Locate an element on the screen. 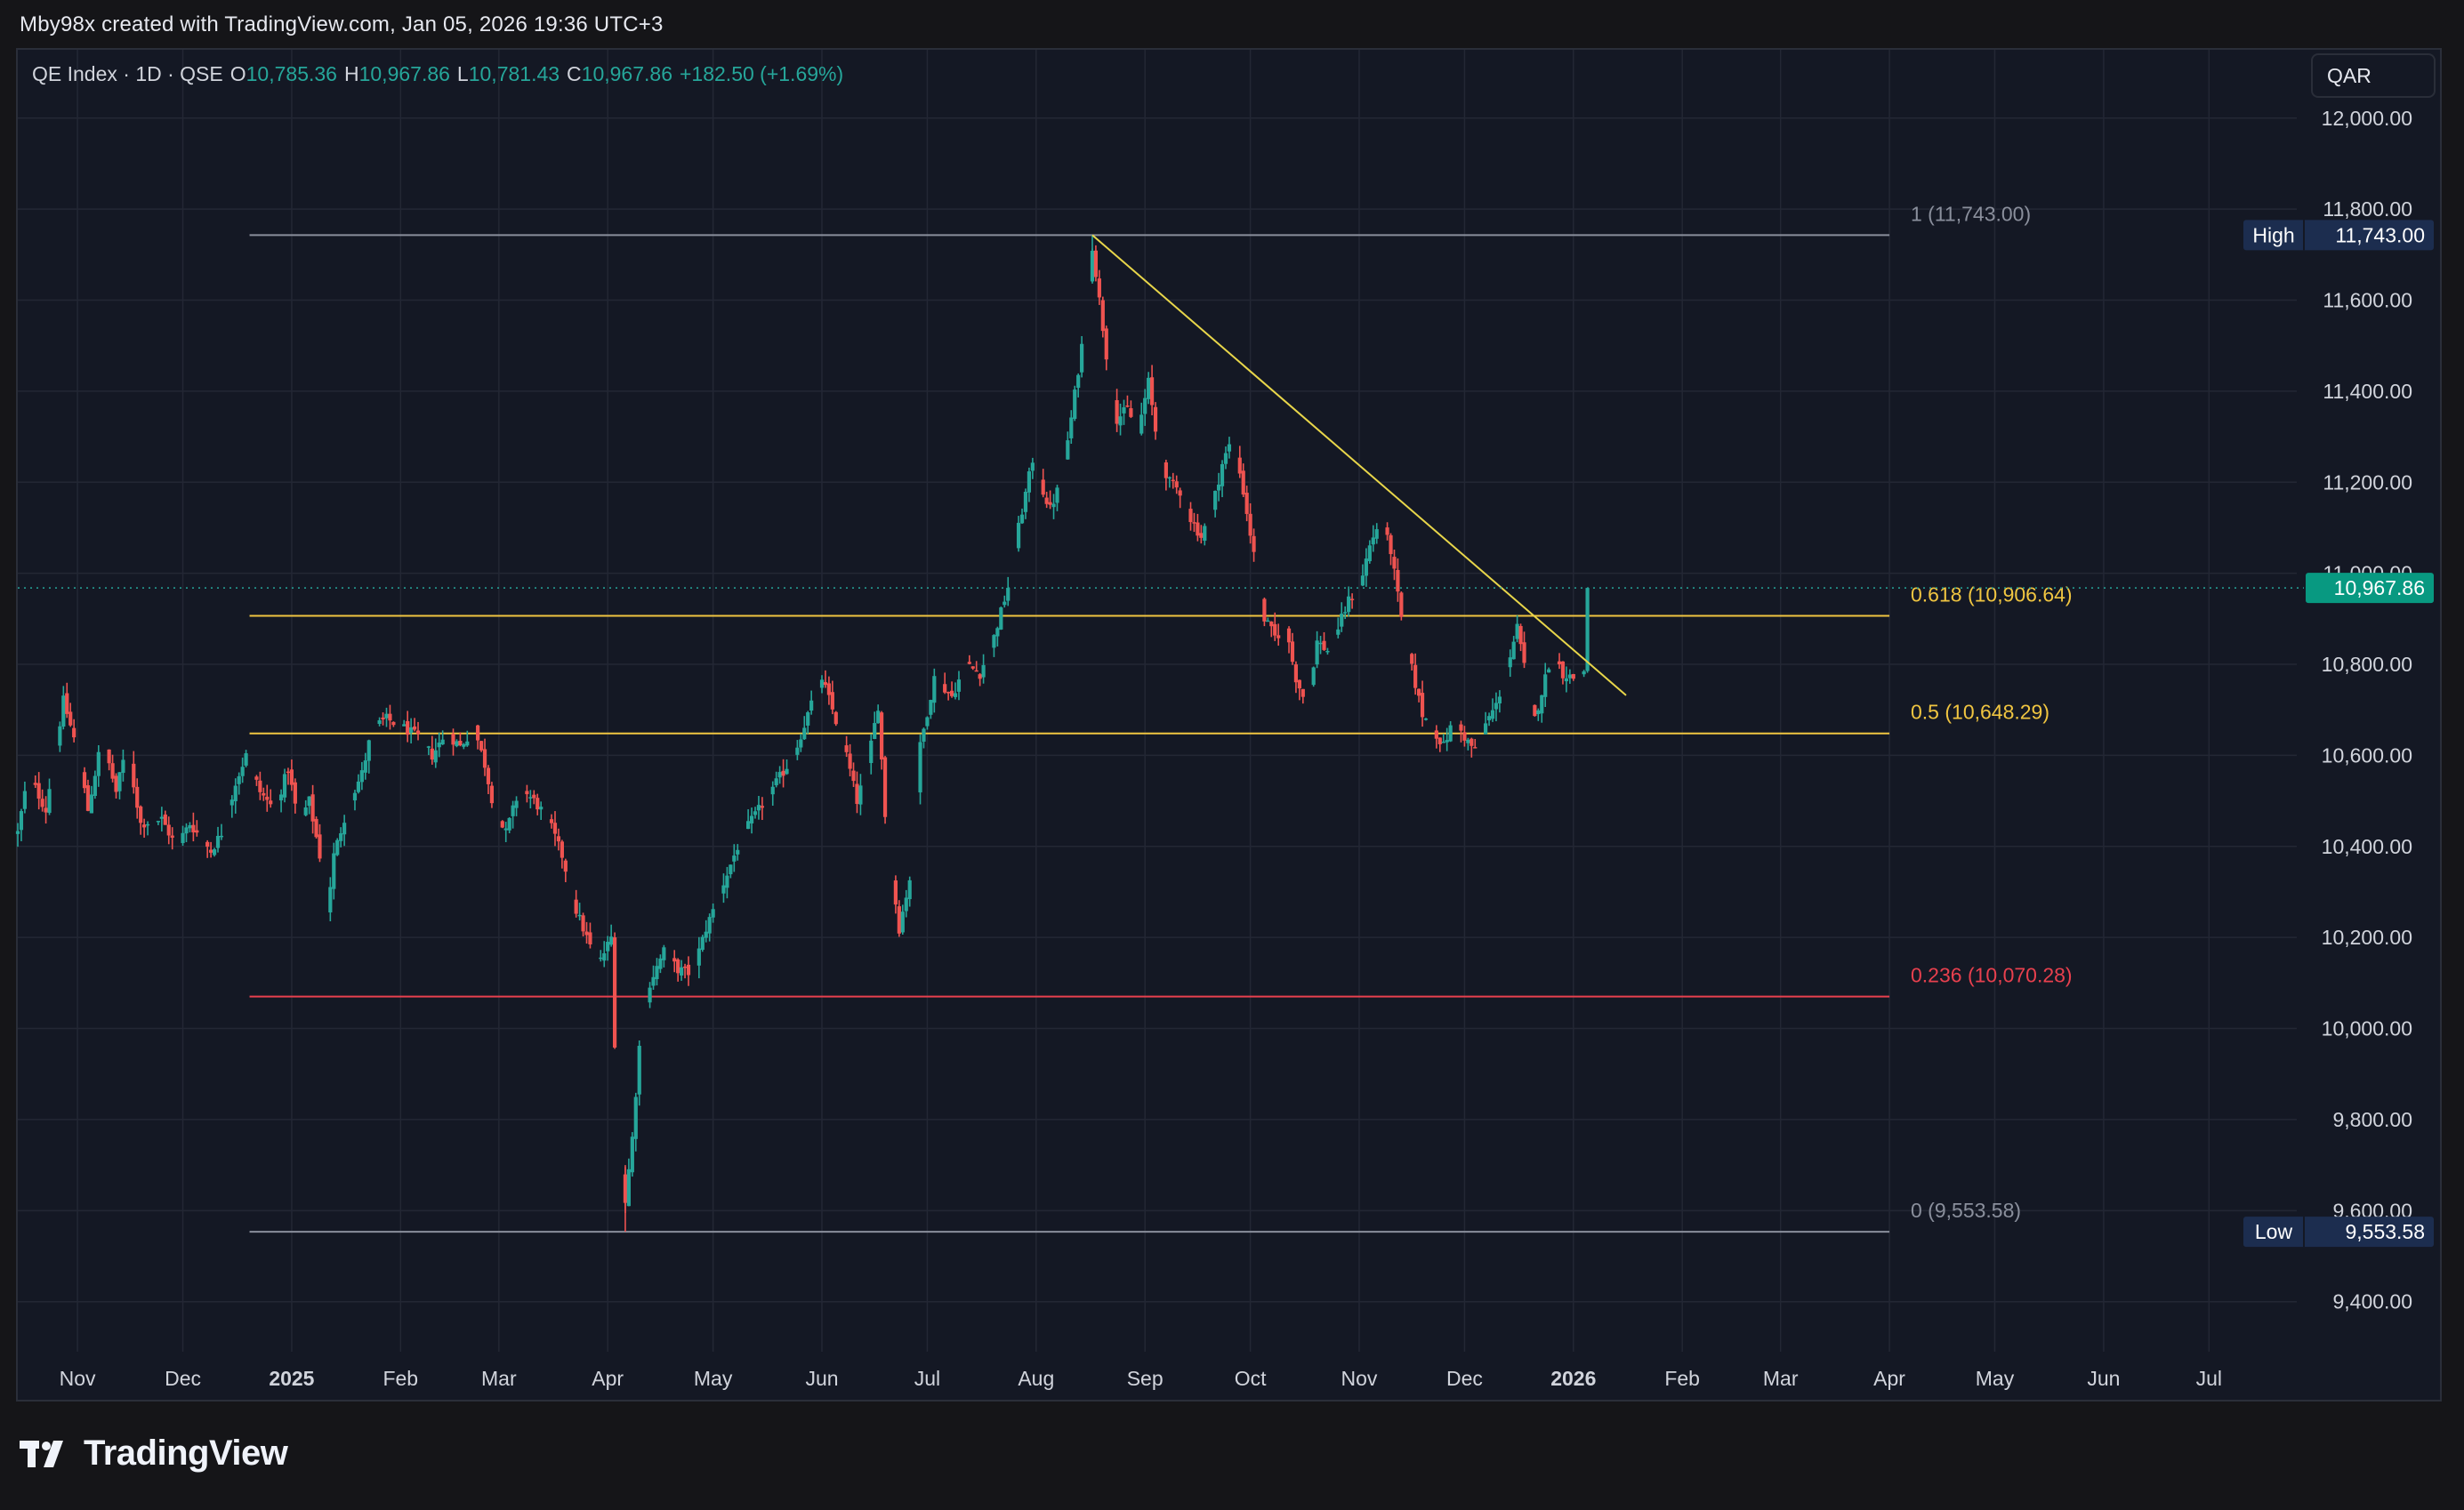  fib-level-label: 0.618 (10,906.64) is located at coordinates (1992, 594).